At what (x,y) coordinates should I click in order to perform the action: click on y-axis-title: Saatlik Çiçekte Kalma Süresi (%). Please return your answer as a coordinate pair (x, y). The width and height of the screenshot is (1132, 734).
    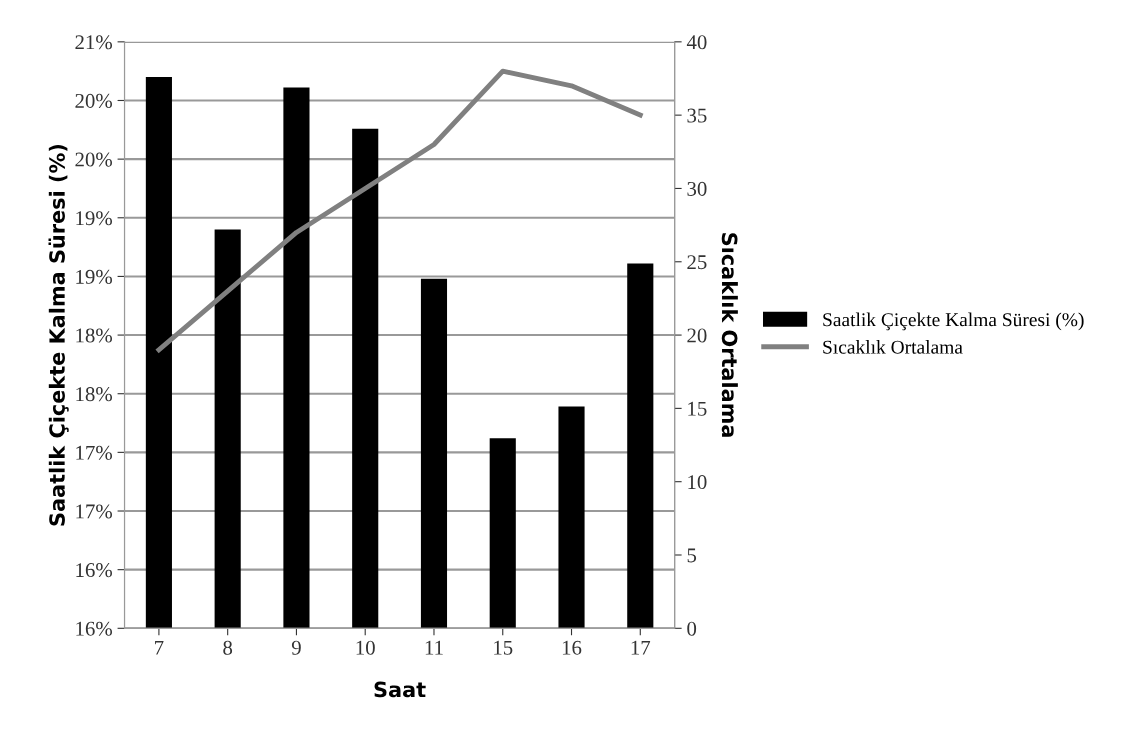
    Looking at the image, I should click on (58, 335).